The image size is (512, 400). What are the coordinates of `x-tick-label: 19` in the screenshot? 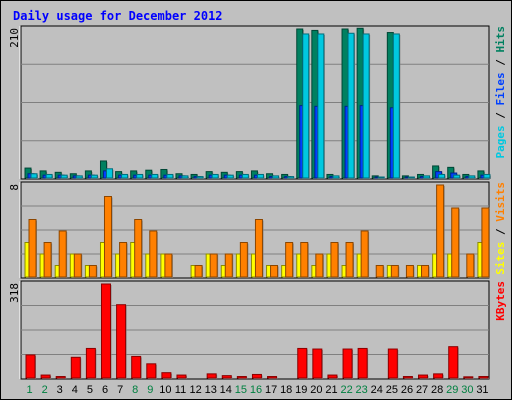 It's located at (301, 390).